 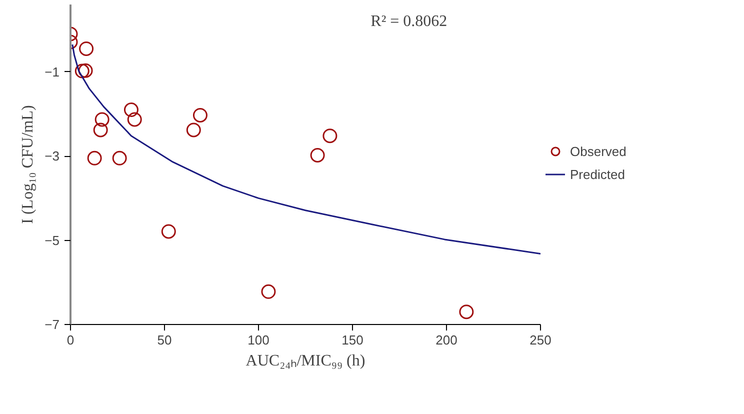 What do you see at coordinates (70, 340) in the screenshot?
I see `x-tick-label: 0` at bounding box center [70, 340].